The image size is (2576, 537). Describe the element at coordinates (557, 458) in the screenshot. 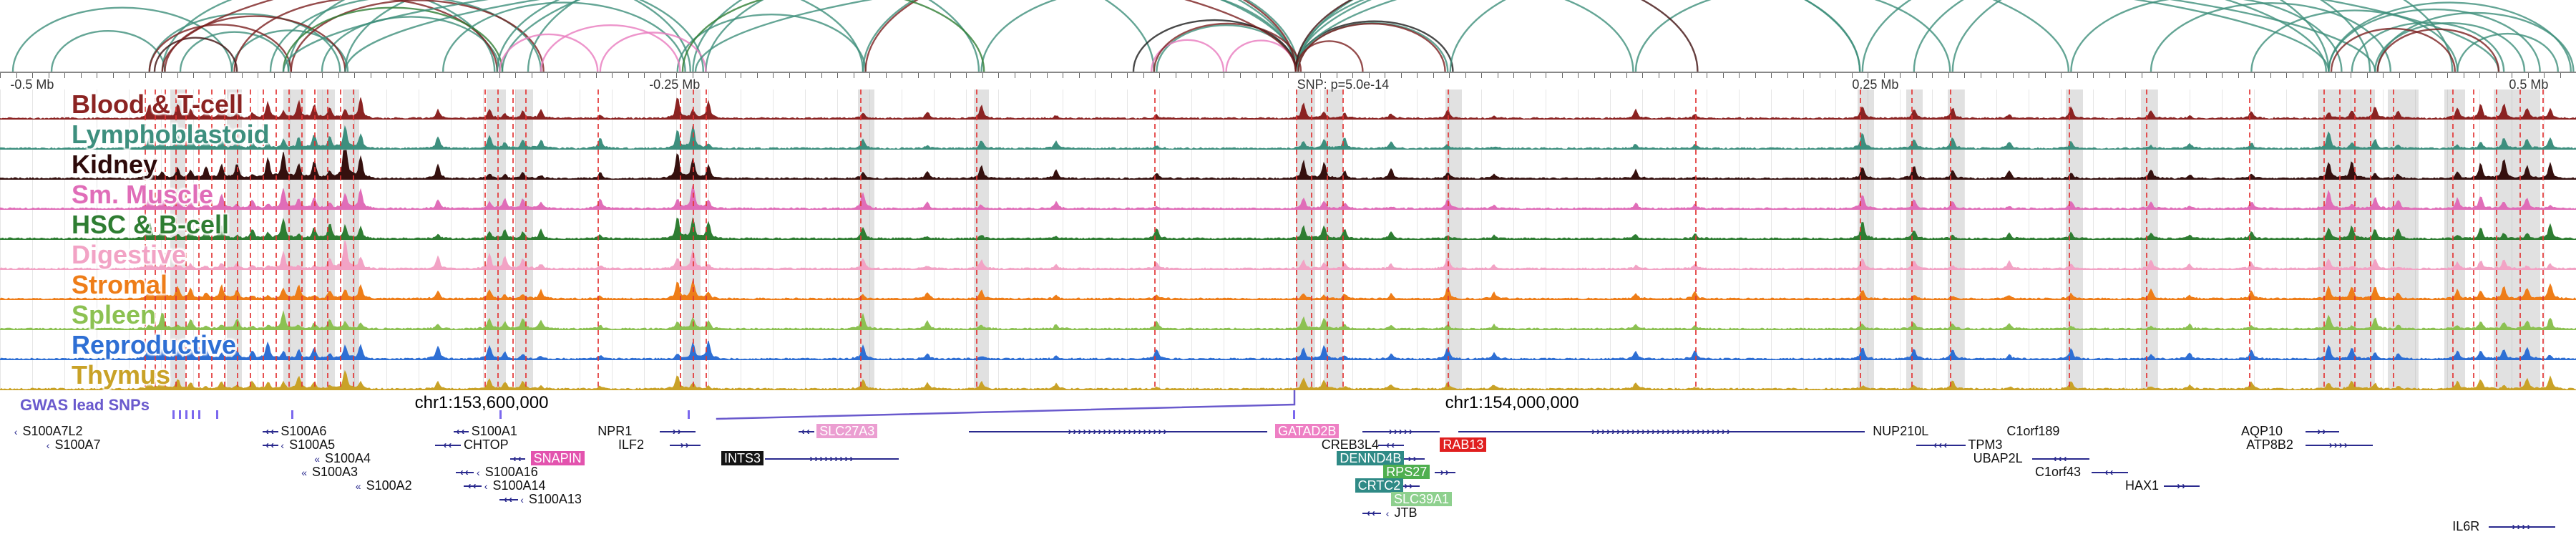

I see `gene-label-SNAPIN: SNAPIN` at that location.